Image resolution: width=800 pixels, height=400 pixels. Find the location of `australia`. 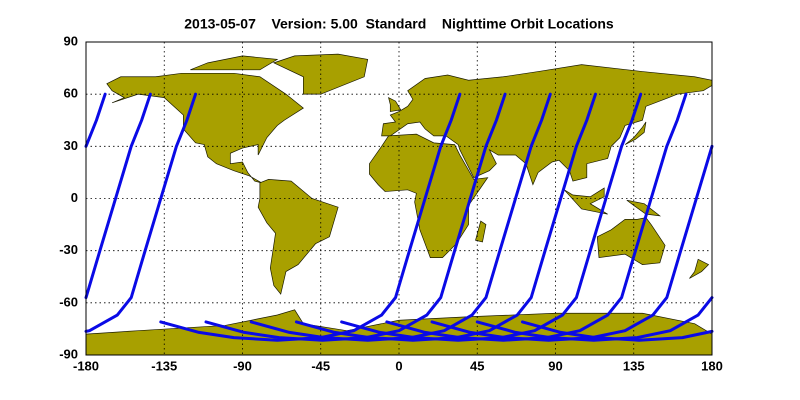

australia is located at coordinates (631, 241).